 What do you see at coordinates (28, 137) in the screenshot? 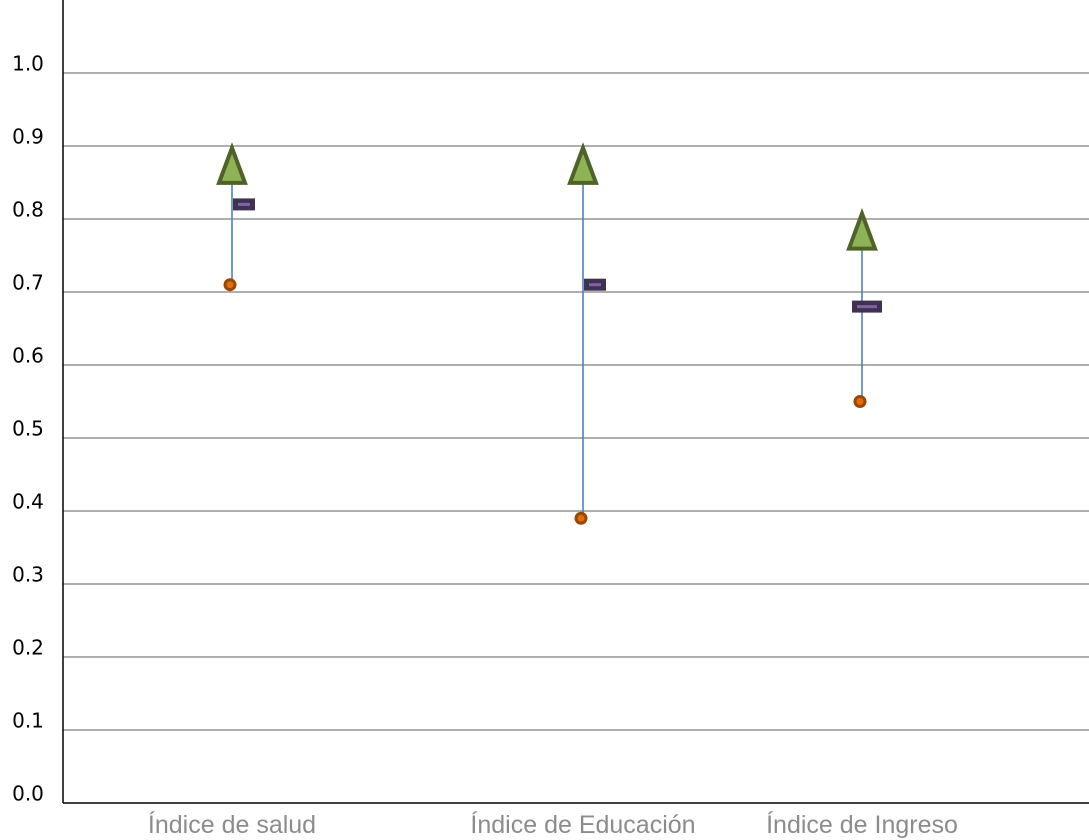
I see `y-tick-label: 0.9` at bounding box center [28, 137].